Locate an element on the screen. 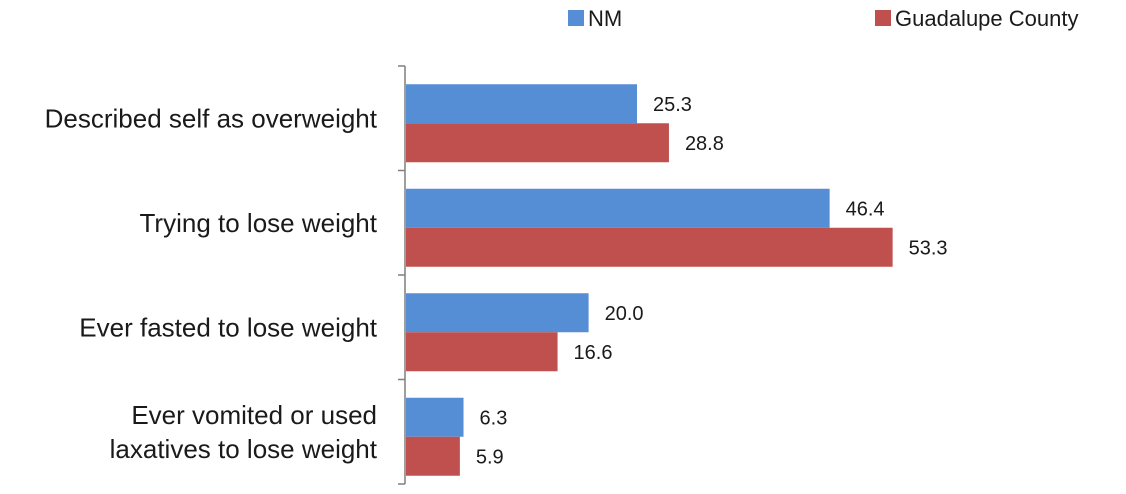 The width and height of the screenshot is (1126, 494). value-label-nm-trying-to-lose-weight: 46.4 is located at coordinates (865, 209).